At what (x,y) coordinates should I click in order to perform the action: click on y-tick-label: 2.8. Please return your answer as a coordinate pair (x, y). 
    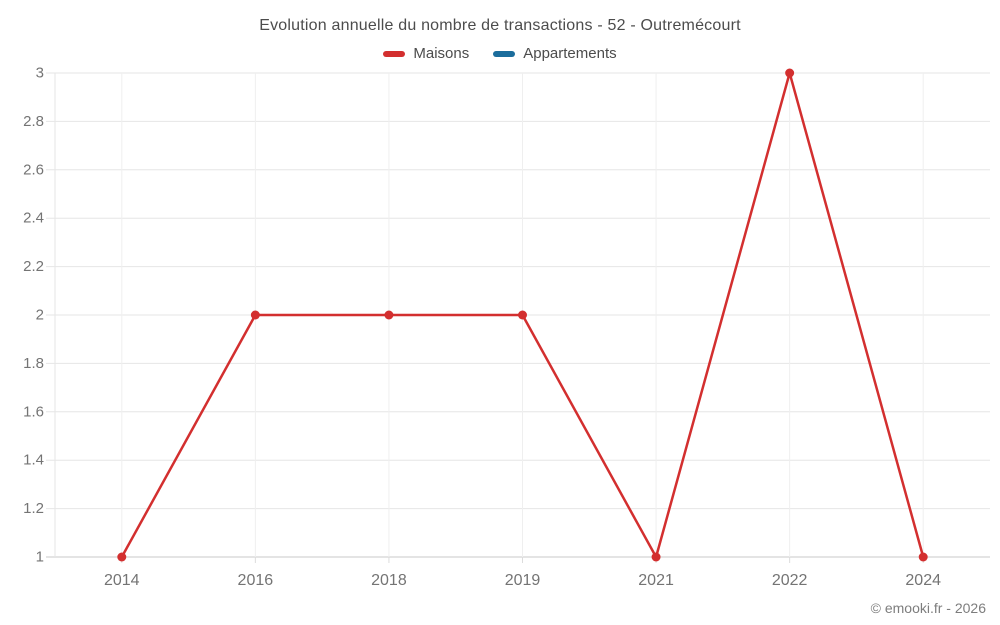
    Looking at the image, I should click on (33, 121).